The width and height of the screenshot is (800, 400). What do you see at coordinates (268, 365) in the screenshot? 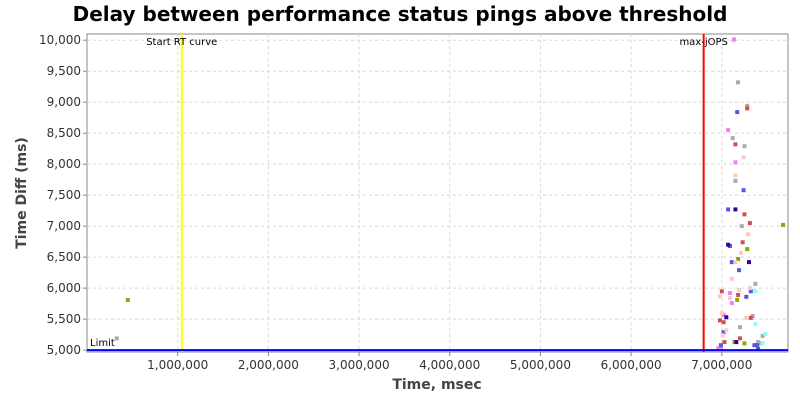
I see `x-tick-label: 2,000,000` at bounding box center [268, 365].